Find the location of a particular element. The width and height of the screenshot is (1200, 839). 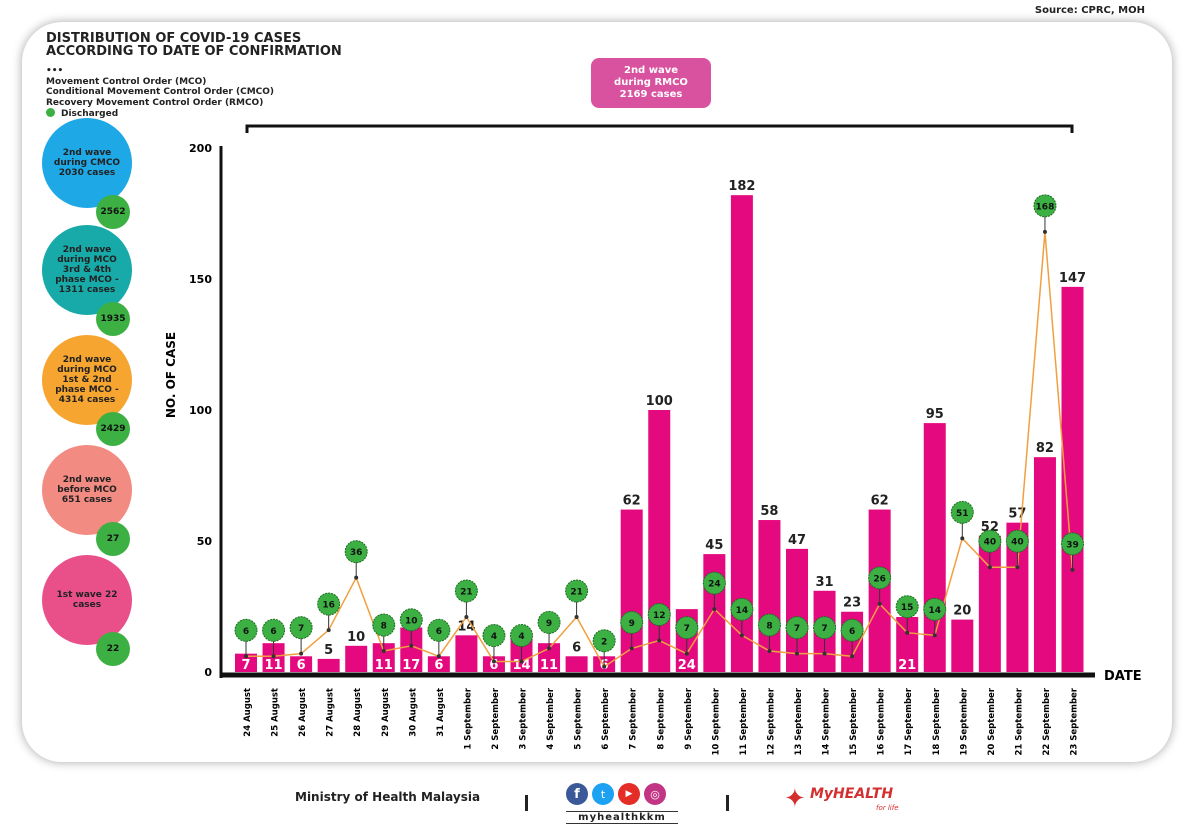

x-tick-label: 26 August is located at coordinates (303, 712).